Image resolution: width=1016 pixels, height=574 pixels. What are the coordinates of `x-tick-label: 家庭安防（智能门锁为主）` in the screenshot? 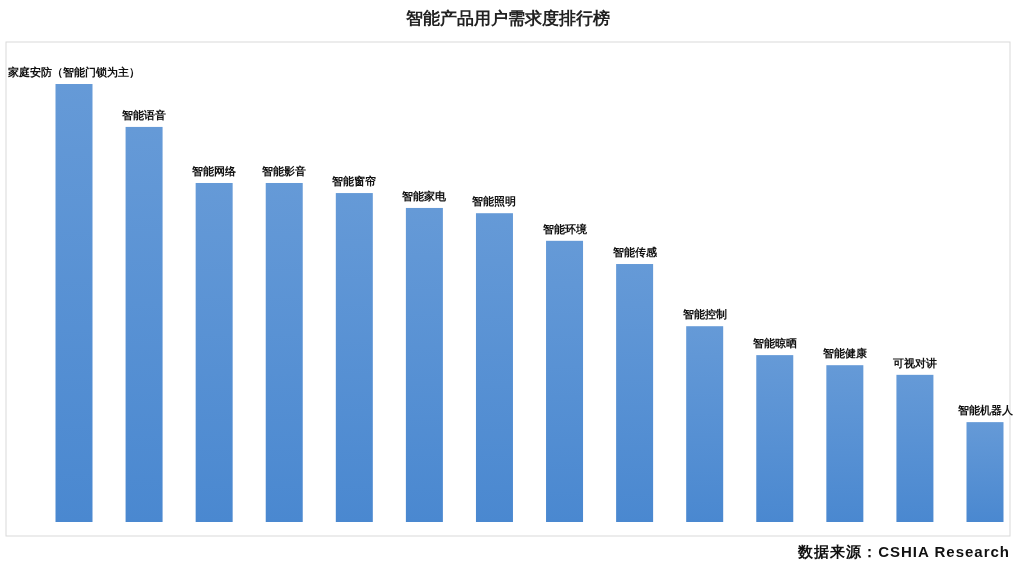 It's located at (73, 72).